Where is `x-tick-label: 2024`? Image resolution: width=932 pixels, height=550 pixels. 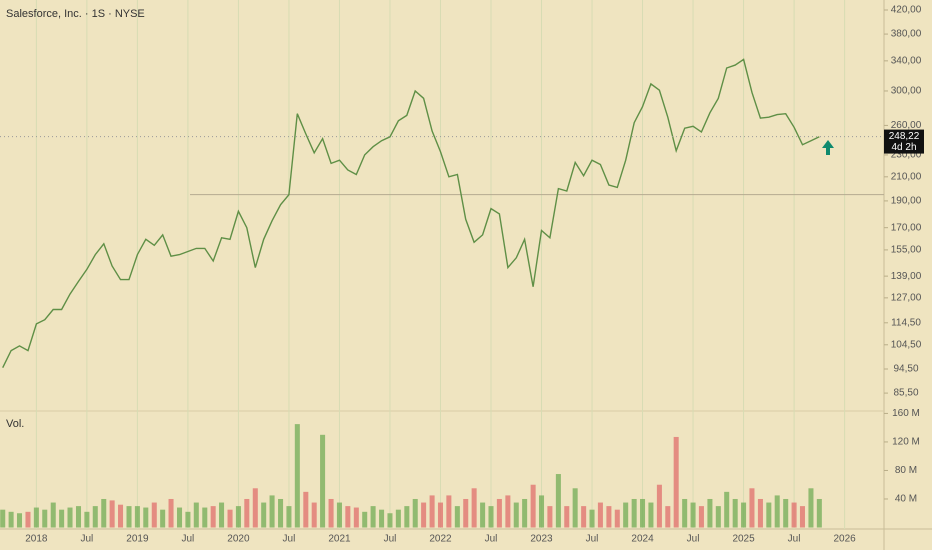
x-tick-label: 2024 is located at coordinates (642, 539).